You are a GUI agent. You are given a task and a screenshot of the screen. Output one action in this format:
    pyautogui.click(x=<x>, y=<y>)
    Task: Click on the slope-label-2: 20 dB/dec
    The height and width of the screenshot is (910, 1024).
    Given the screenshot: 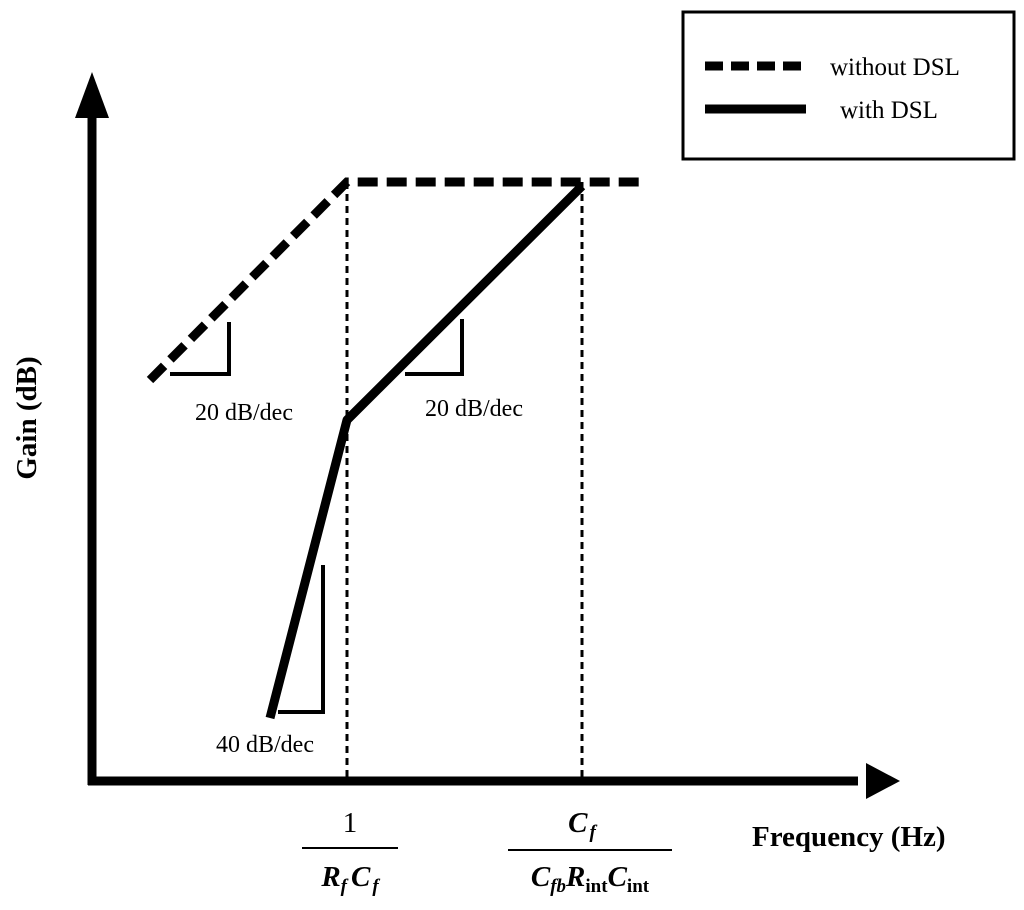 What is the action you would take?
    pyautogui.click(x=474, y=409)
    